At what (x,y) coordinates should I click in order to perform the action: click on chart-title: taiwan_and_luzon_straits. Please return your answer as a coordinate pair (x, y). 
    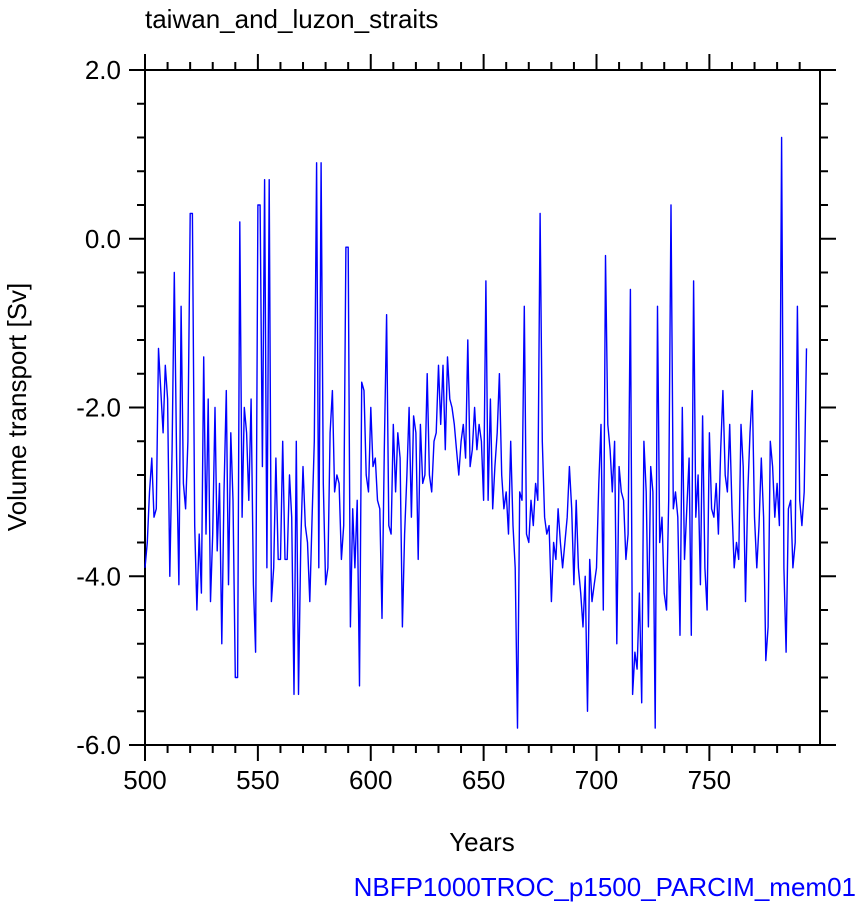
    Looking at the image, I should click on (292, 19).